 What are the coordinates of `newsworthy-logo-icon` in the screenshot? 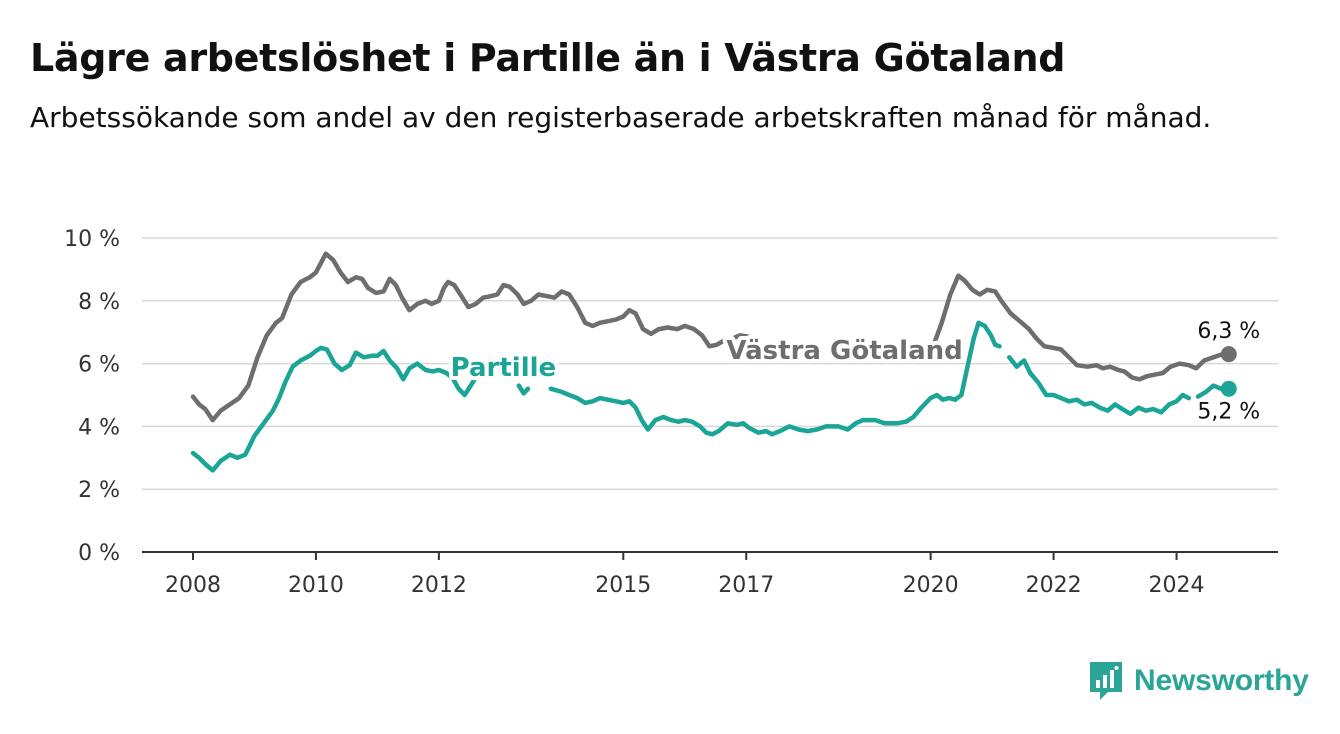 It's located at (1106, 681).